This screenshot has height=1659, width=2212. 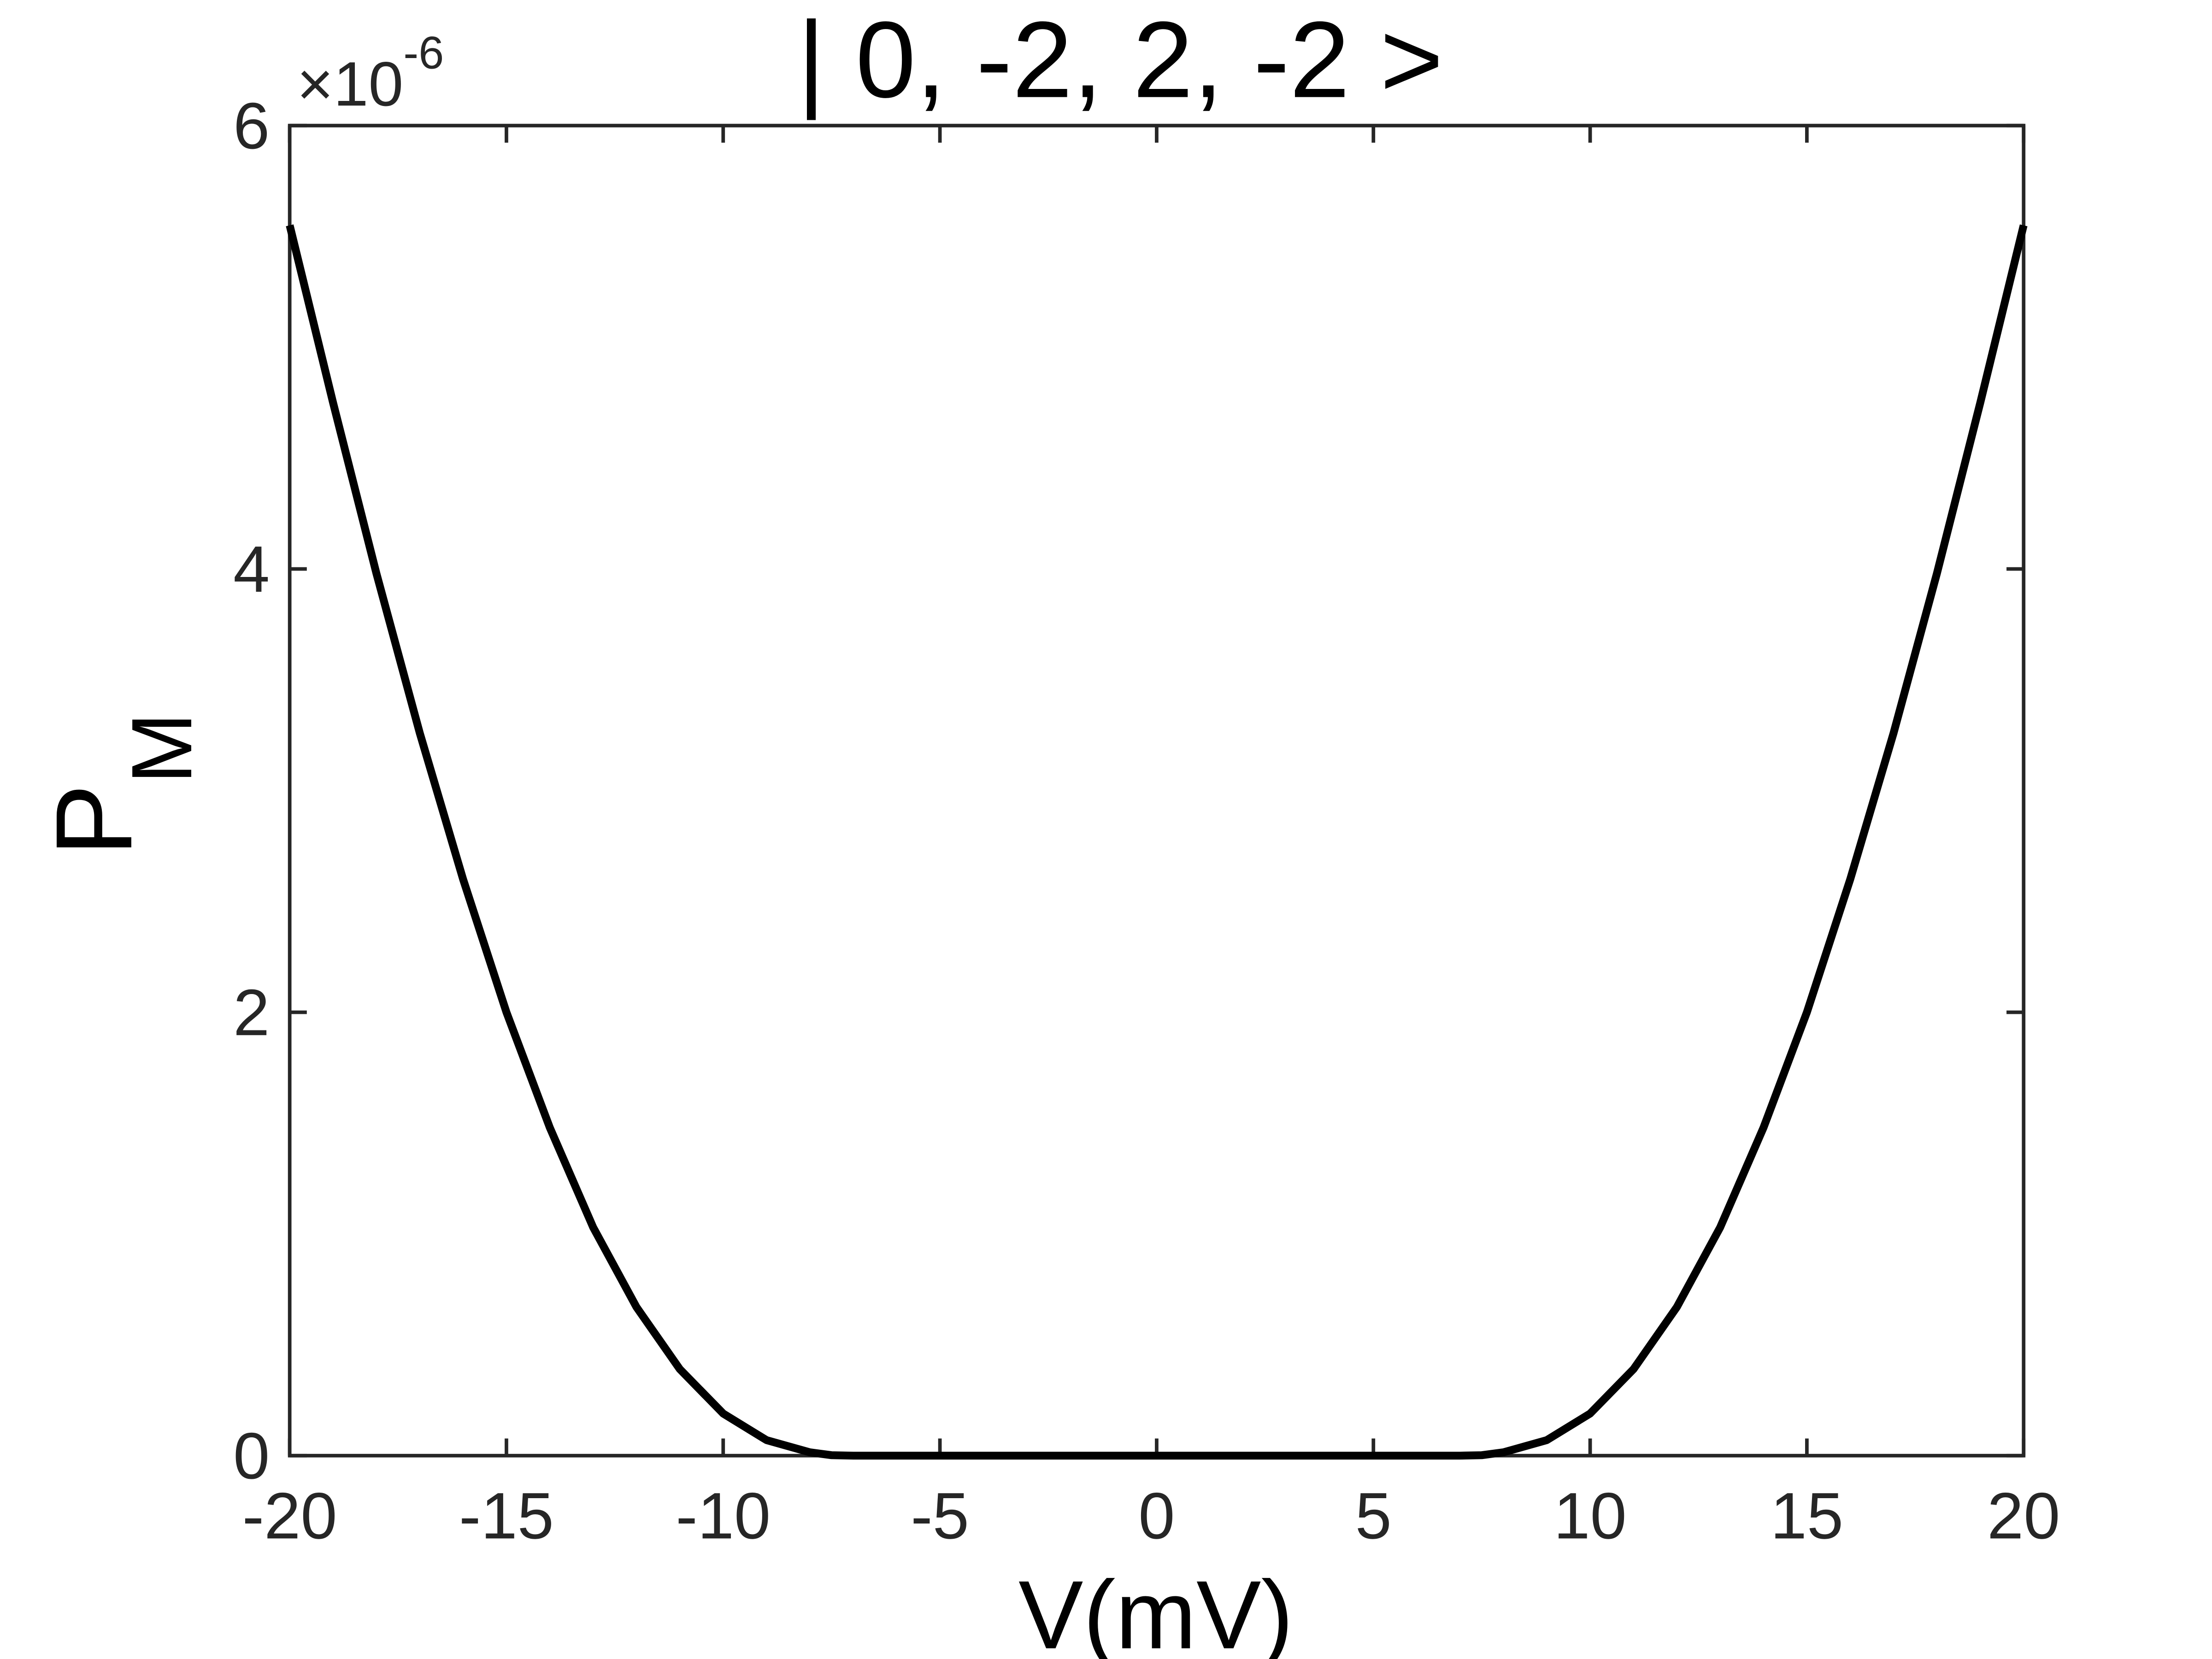 What do you see at coordinates (1156, 1609) in the screenshot?
I see `x-axis-label: V(mV)` at bounding box center [1156, 1609].